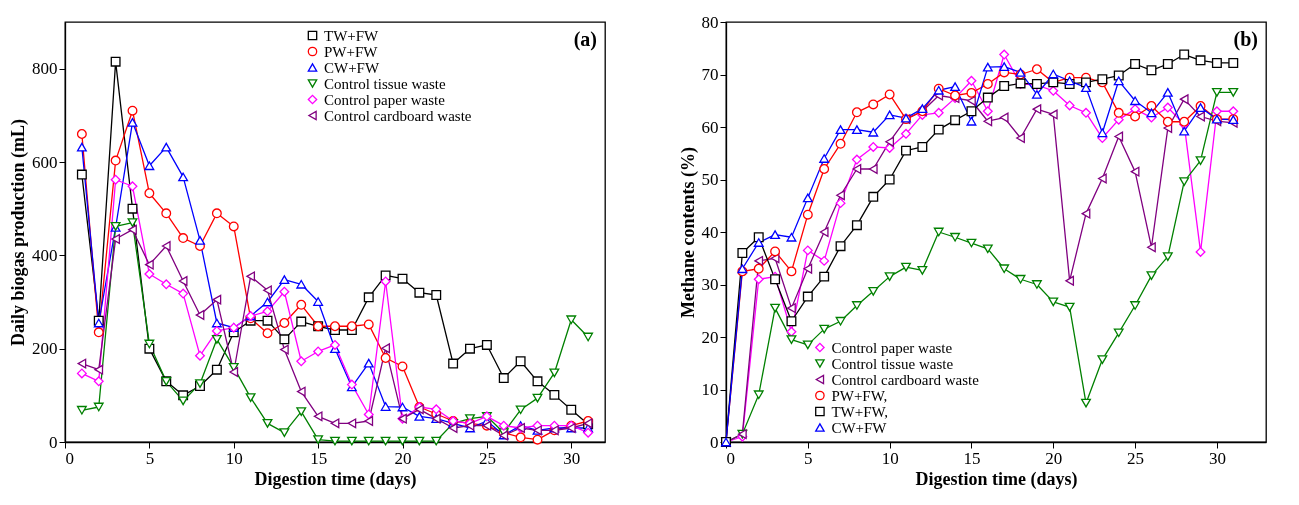 This screenshot has width=1299, height=505. What do you see at coordinates (710, 389) in the screenshot?
I see `y-tick-label: 10` at bounding box center [710, 389].